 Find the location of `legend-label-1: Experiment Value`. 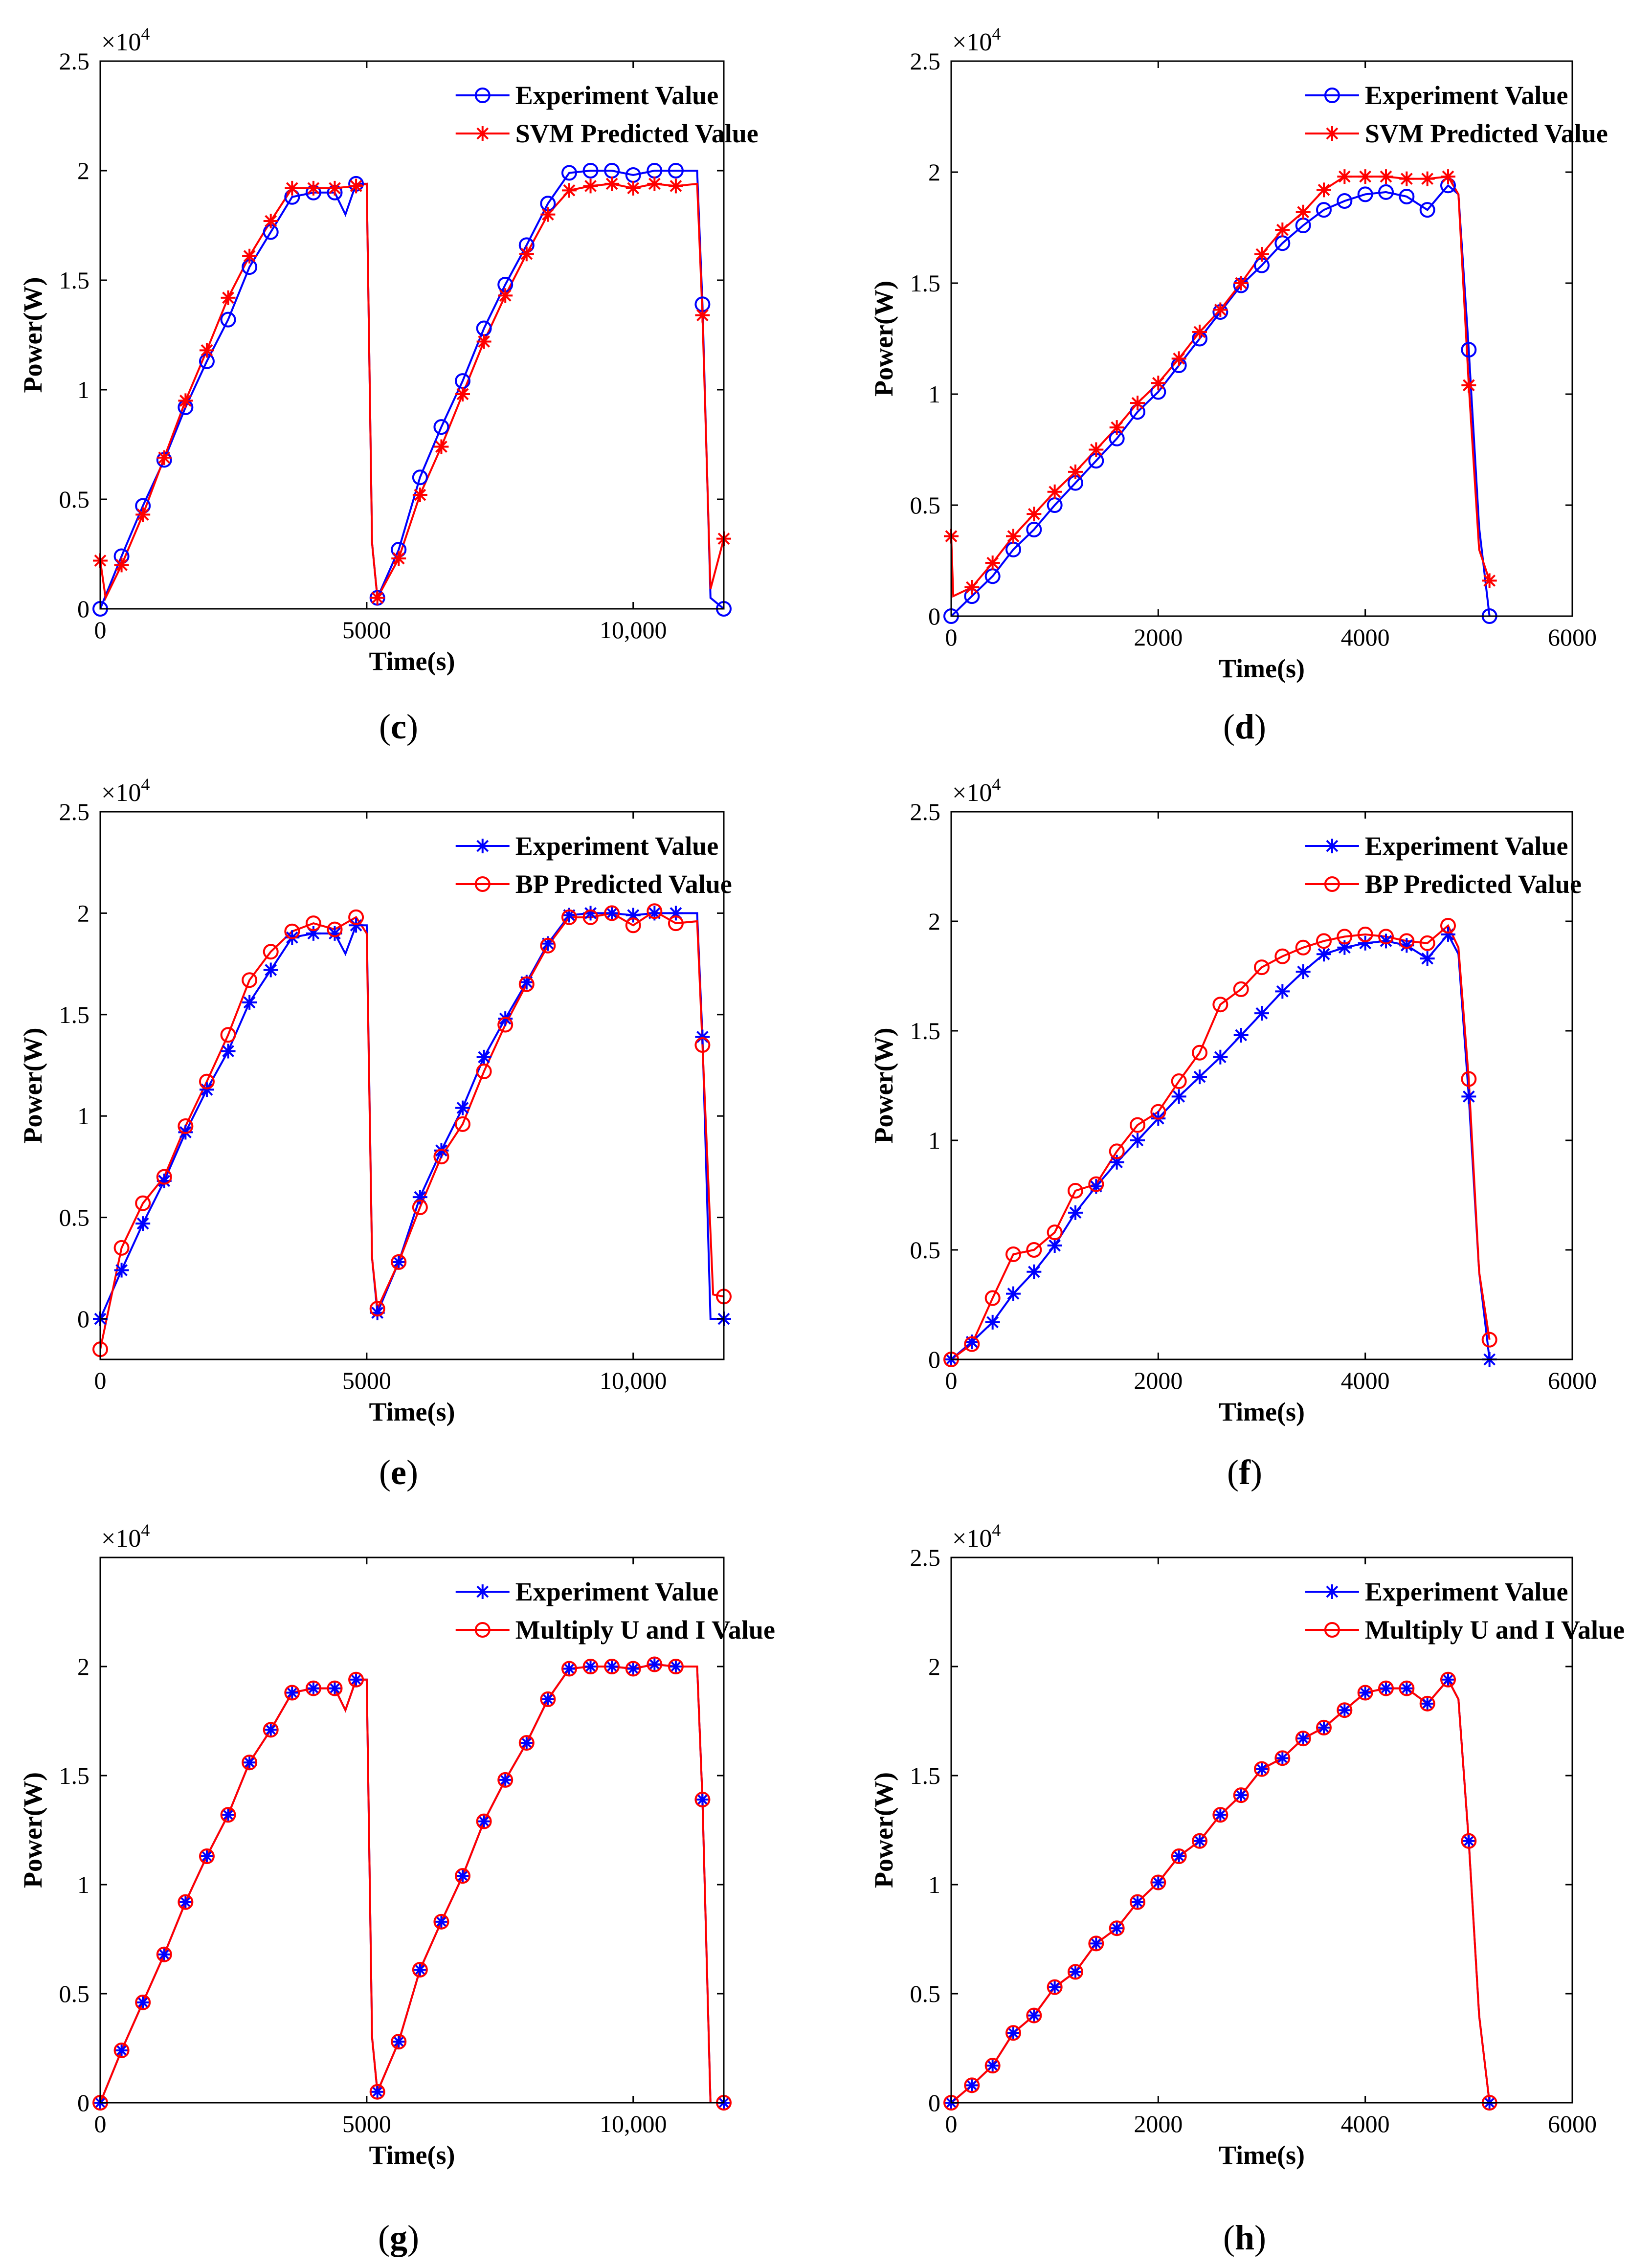

legend-label-1: Experiment Value is located at coordinates (617, 95).